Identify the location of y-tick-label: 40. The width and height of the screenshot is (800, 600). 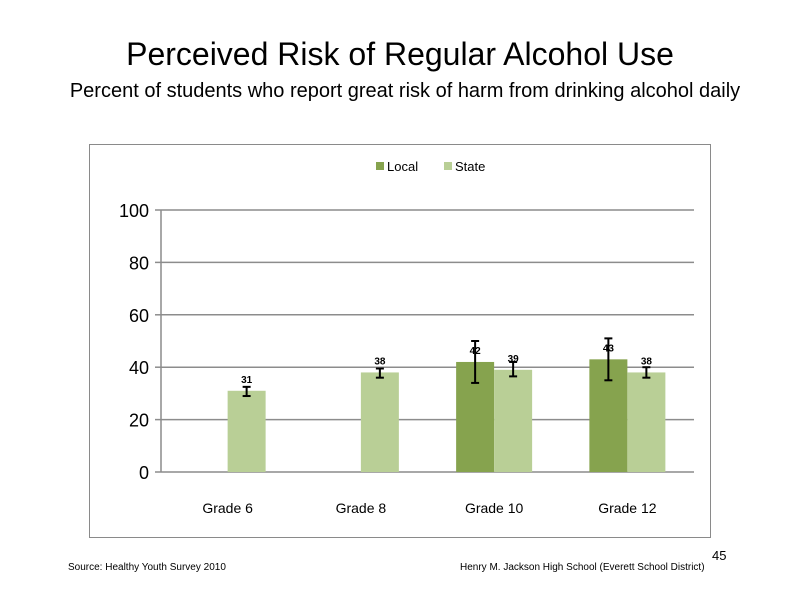
(139, 368).